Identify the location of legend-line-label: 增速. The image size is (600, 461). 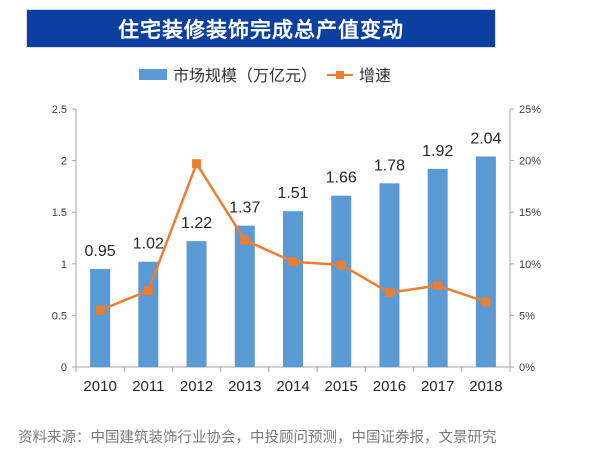
(375, 75).